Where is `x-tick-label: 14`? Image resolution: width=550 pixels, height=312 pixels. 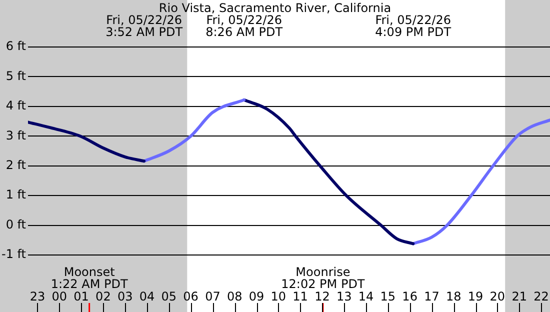
x-tick-label: 14 is located at coordinates (366, 296).